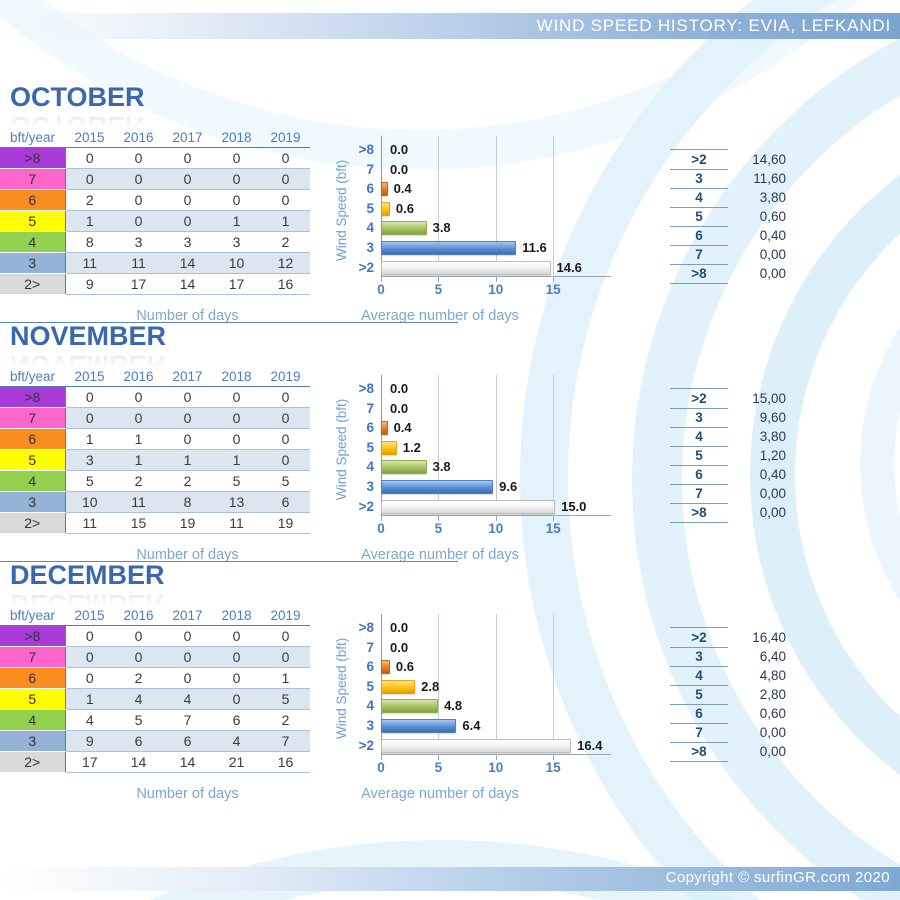  What do you see at coordinates (33, 481) in the screenshot?
I see `bft-row-label: 4` at bounding box center [33, 481].